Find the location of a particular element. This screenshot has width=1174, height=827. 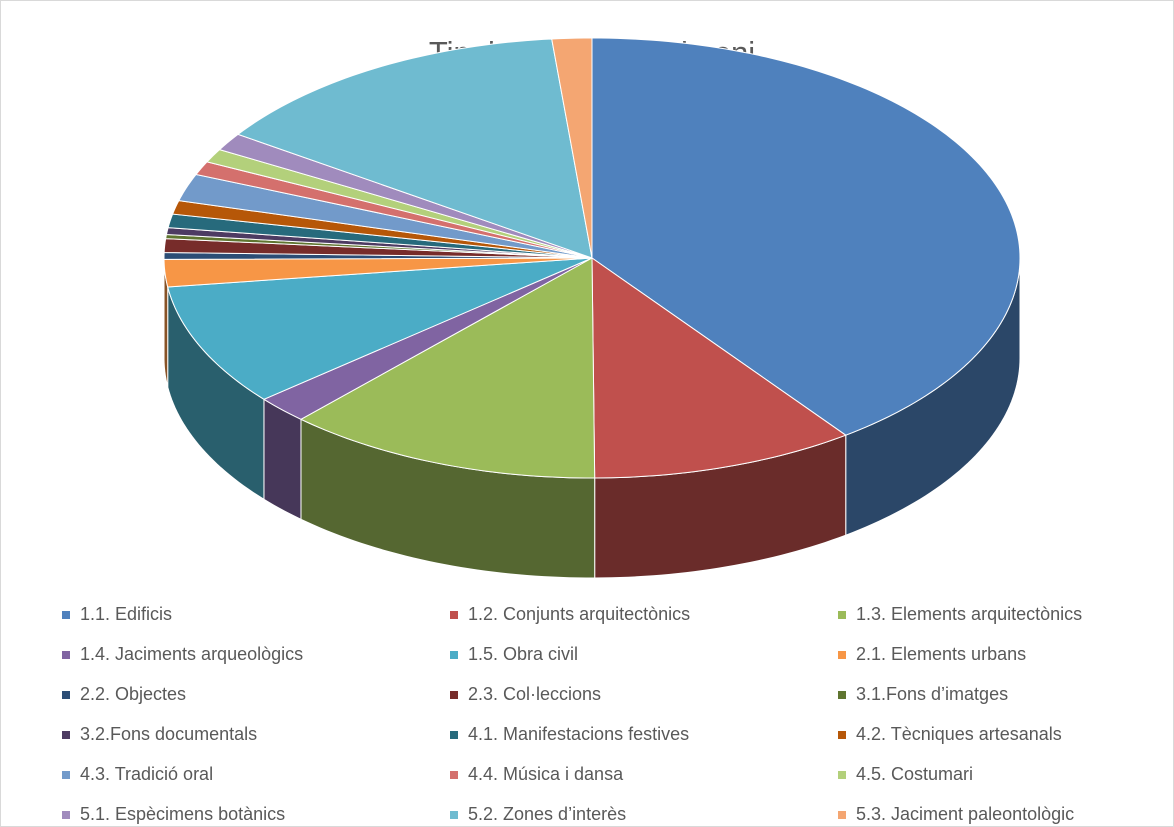

legend-label: 1.2. Conjunts arquitectònics is located at coordinates (579, 614).